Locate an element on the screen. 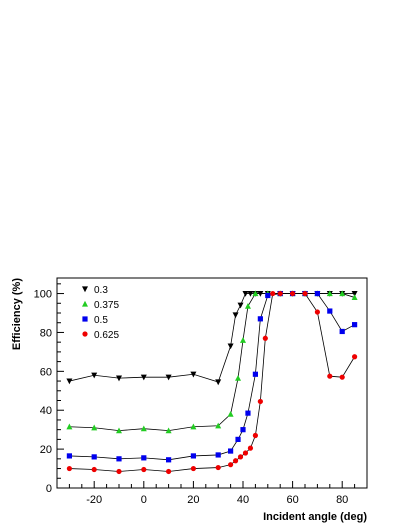  x-tick-label: 0 is located at coordinates (144, 500).